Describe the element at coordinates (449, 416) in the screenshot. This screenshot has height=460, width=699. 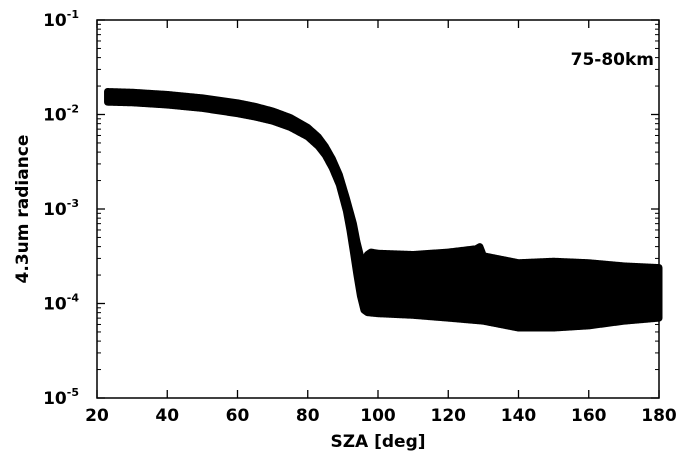
I see `x-tick-label: 120` at that location.